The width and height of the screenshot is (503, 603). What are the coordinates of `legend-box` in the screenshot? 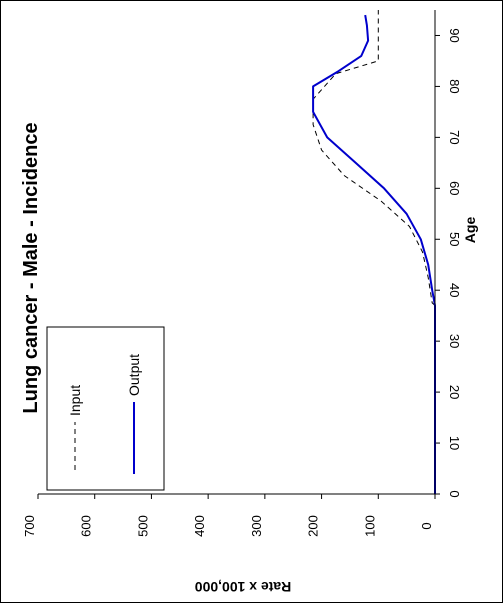 It's located at (105, 408).